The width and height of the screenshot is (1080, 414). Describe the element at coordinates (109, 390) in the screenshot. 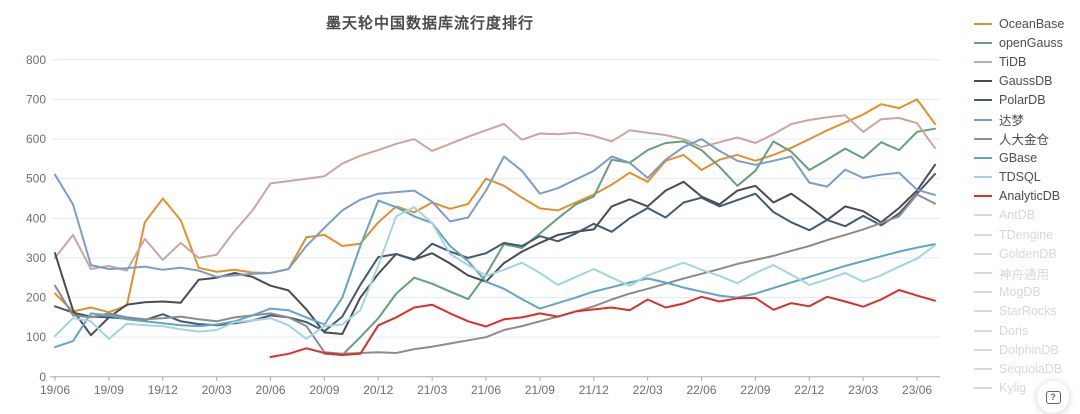

I see `x-tick-label: 19/09` at that location.